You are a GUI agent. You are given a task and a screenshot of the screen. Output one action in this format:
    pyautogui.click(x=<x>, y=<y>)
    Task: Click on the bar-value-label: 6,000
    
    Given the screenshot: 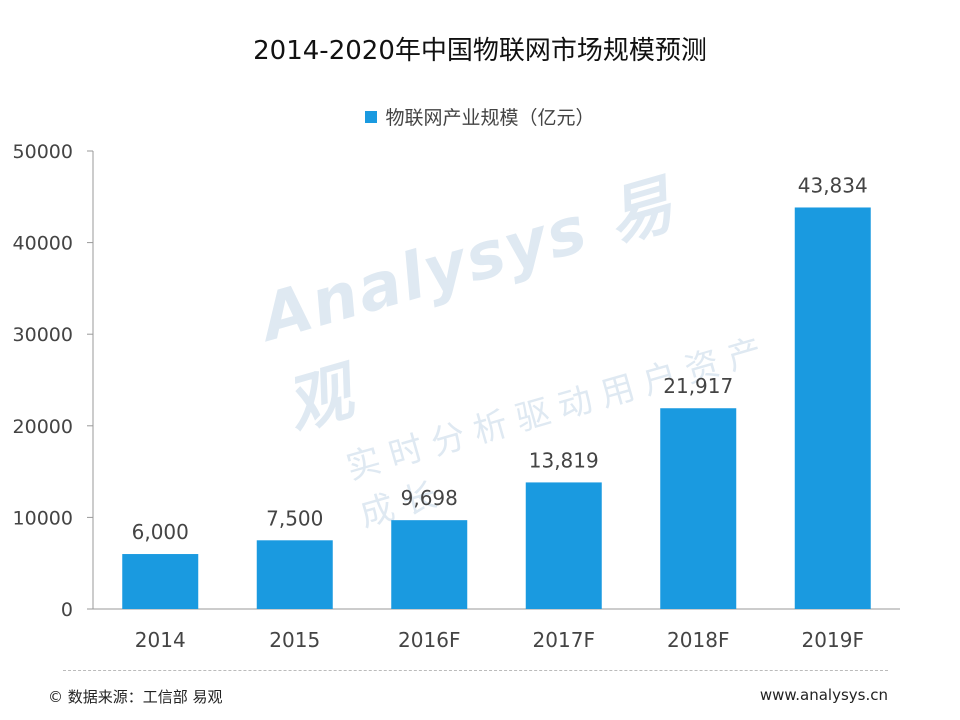 What is the action you would take?
    pyautogui.click(x=160, y=532)
    